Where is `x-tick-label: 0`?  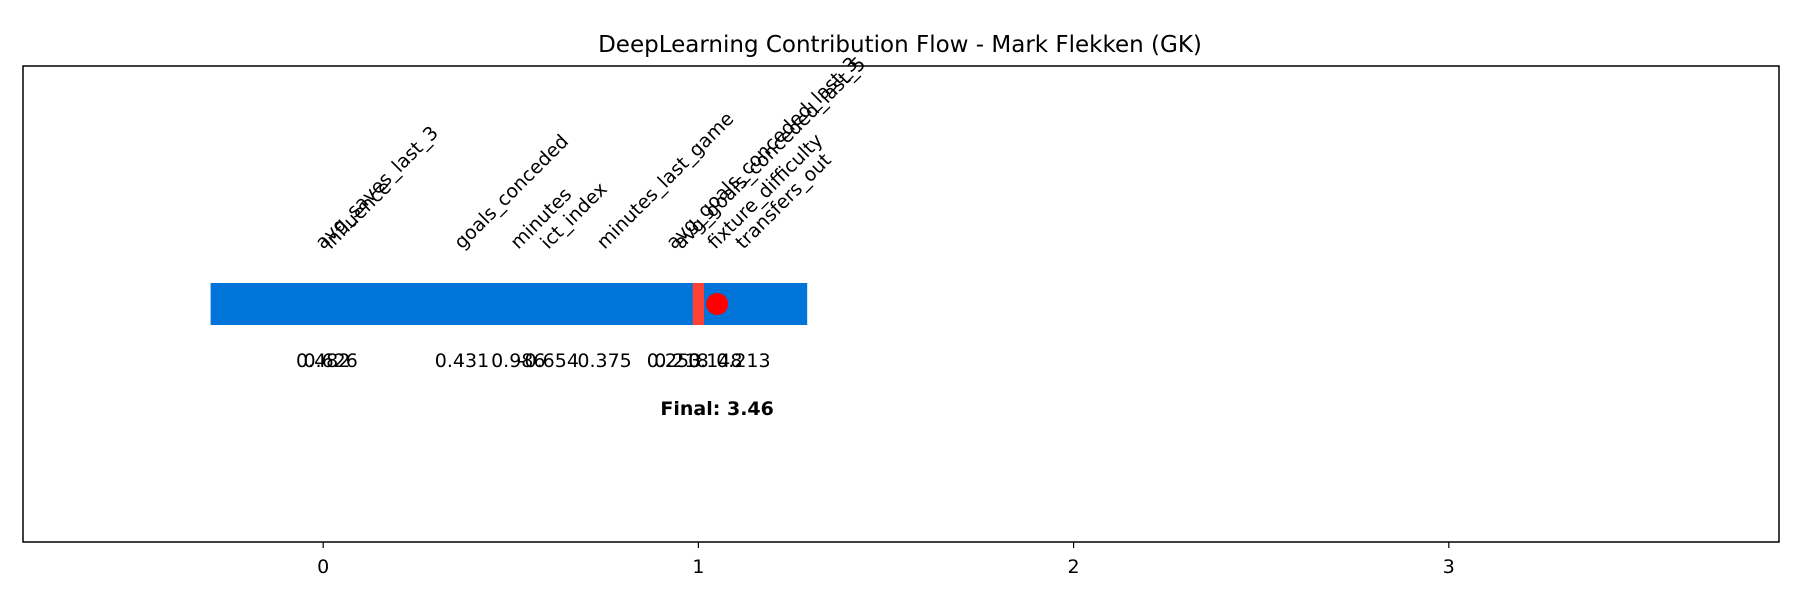 x-tick-label: 0 is located at coordinates (323, 567).